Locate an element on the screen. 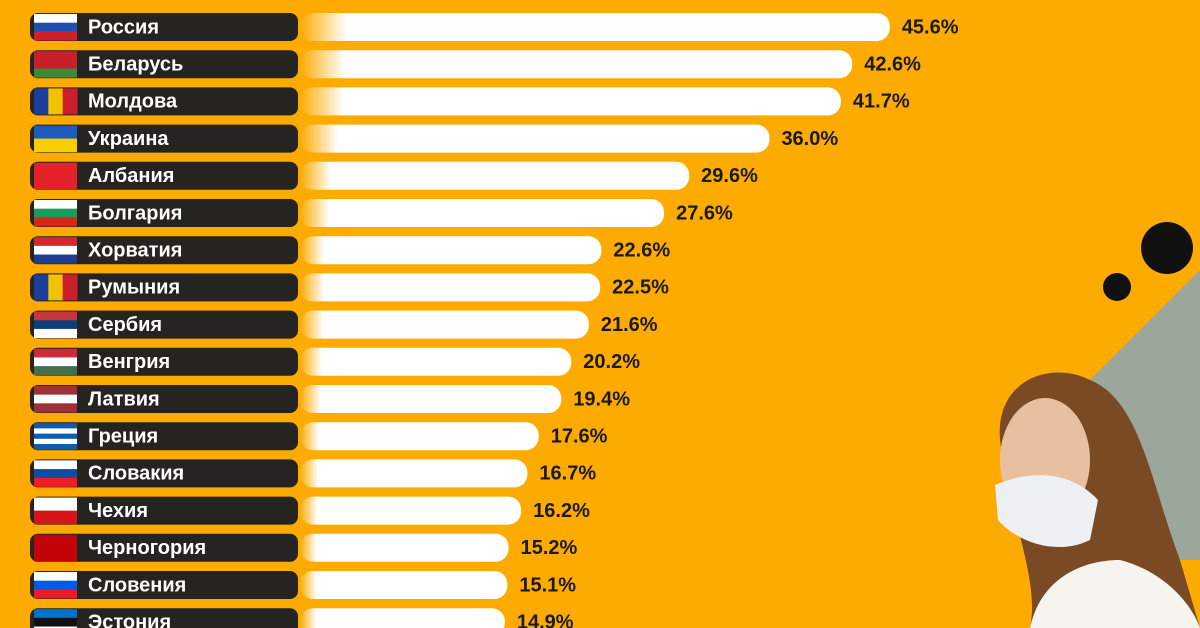 The width and height of the screenshot is (1200, 628). value-label: 21.6% is located at coordinates (629, 325).